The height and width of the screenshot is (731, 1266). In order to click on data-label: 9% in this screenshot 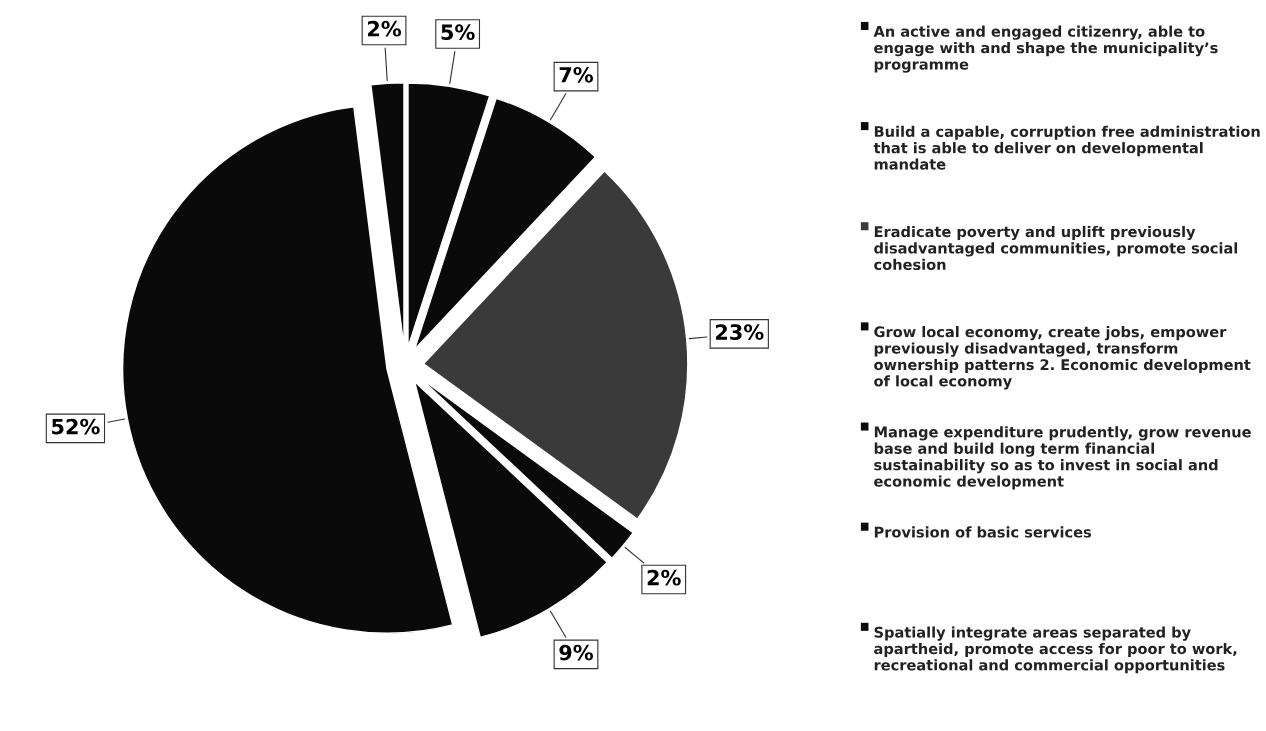, I will do `click(576, 652)`.